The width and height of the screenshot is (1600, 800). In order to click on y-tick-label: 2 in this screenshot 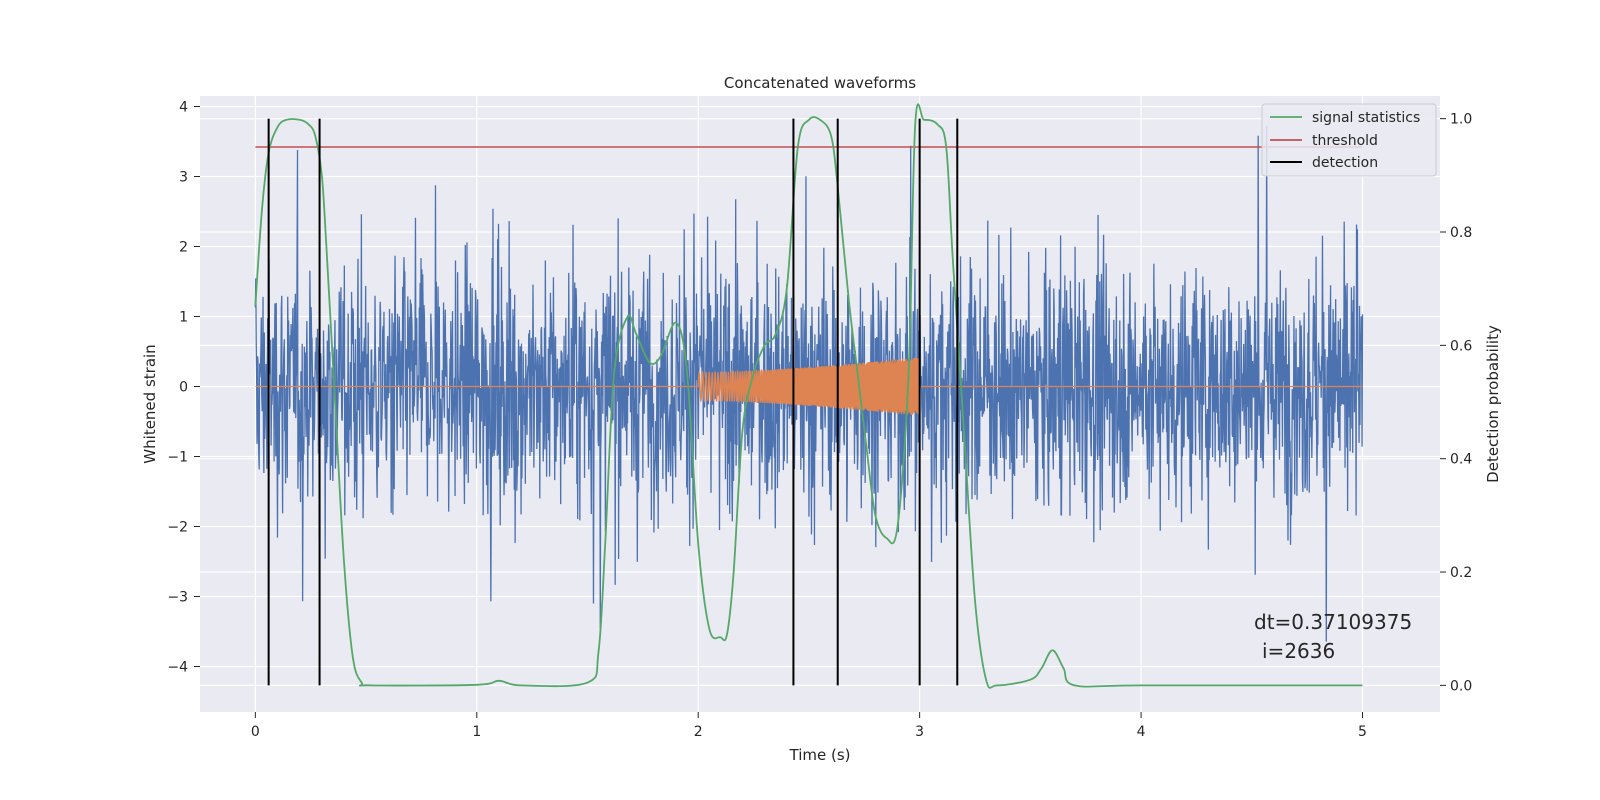, I will do `click(183, 248)`.